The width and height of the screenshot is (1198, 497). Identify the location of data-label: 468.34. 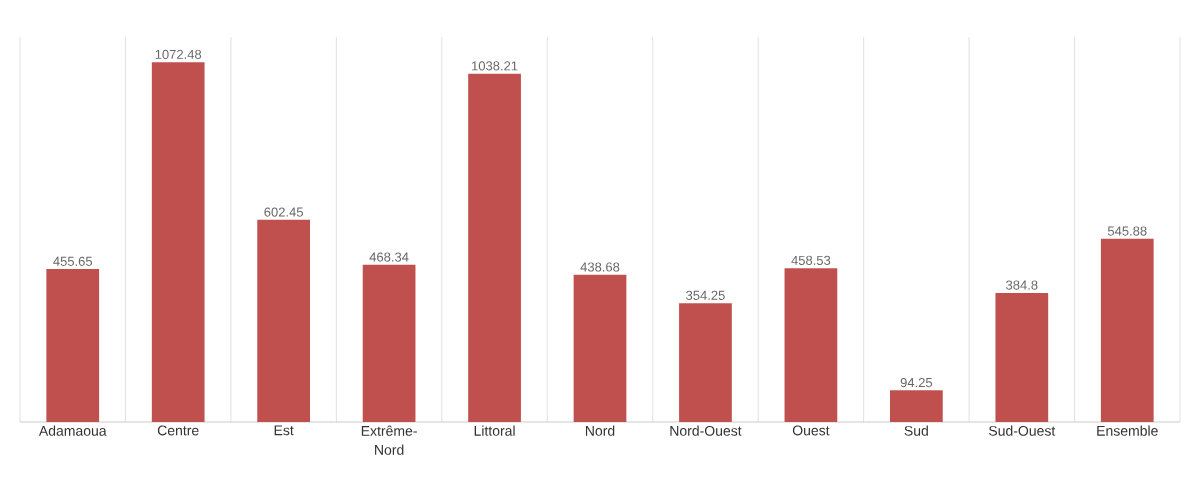
(389, 257).